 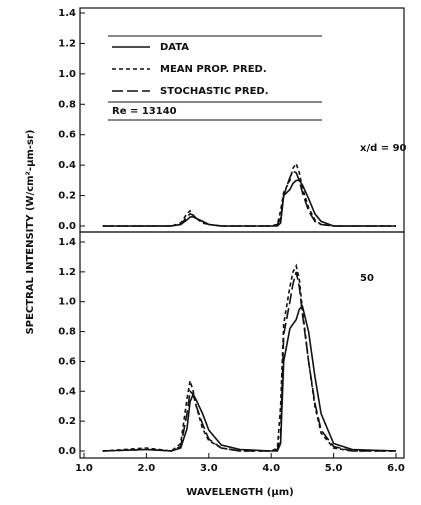 I want to click on x-tick-label: 3.0, so click(x=209, y=468).